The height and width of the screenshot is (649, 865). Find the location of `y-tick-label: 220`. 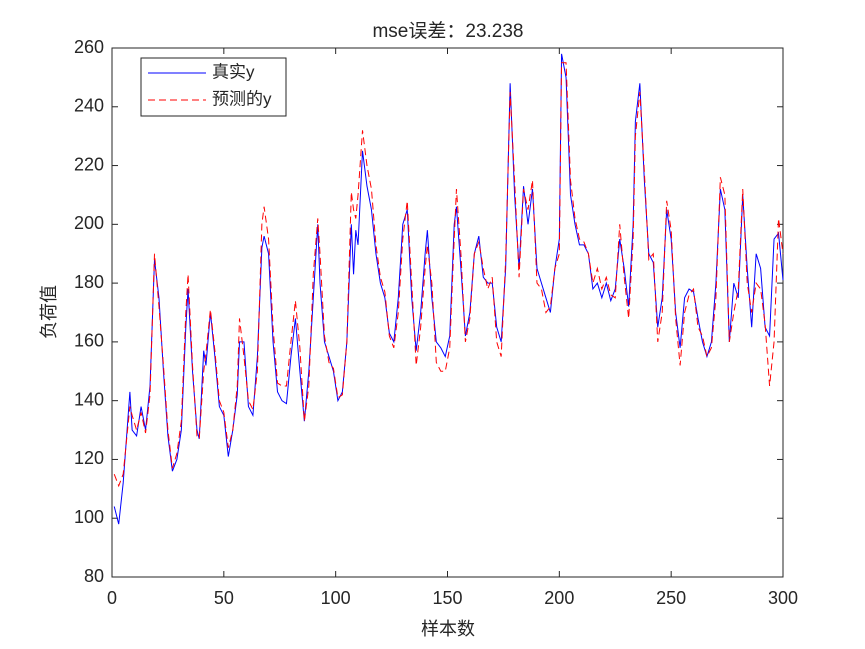

y-tick-label: 220 is located at coordinates (89, 164).